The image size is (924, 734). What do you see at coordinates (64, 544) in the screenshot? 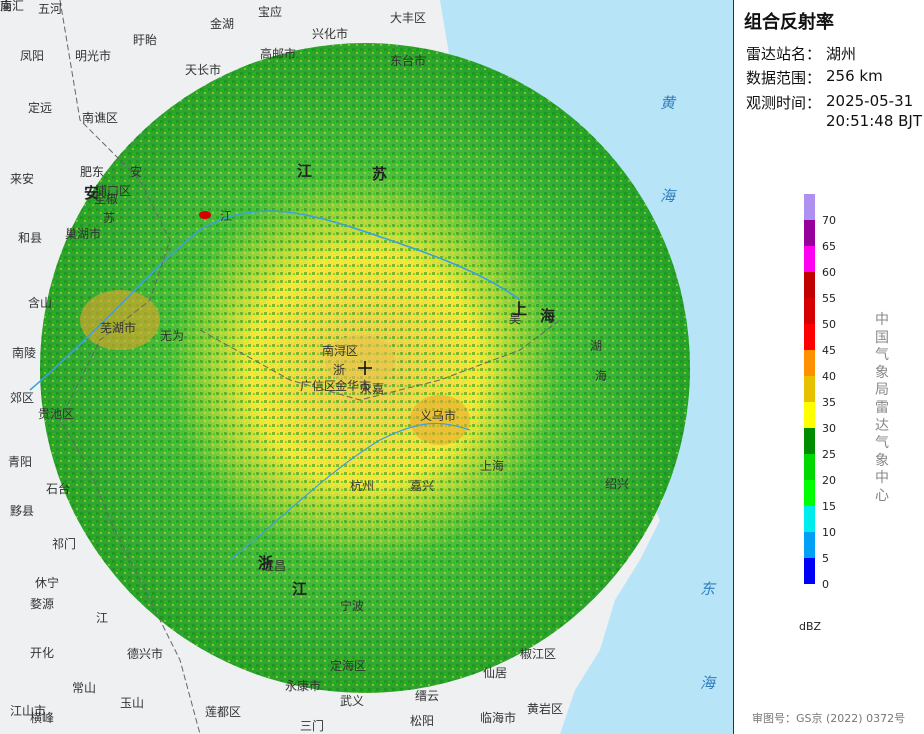
I see `place-label: 祁门` at bounding box center [64, 544].